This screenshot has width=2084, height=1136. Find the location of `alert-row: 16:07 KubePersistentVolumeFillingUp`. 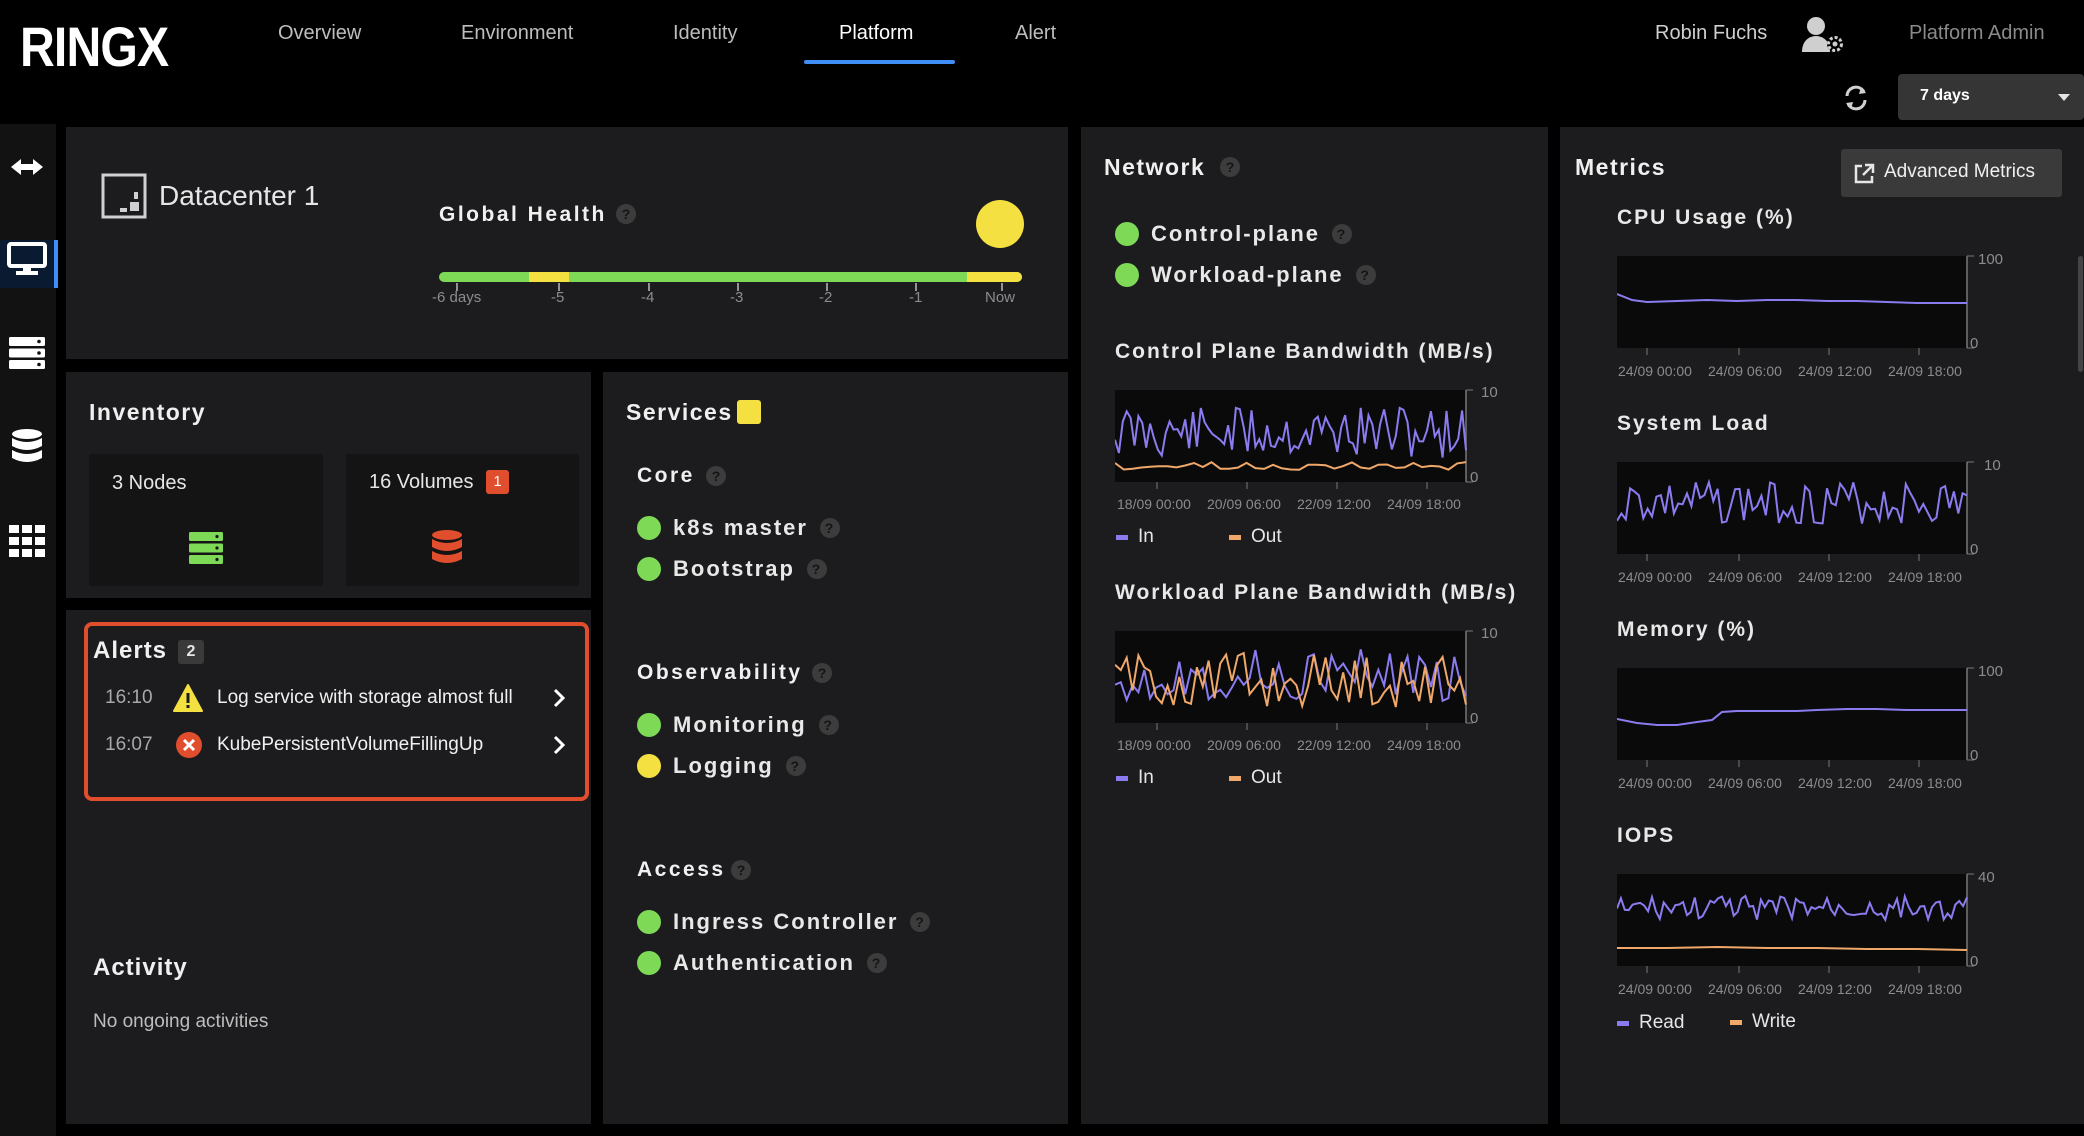

alert-row: 16:07 KubePersistentVolumeFillingUp is located at coordinates (333, 745).